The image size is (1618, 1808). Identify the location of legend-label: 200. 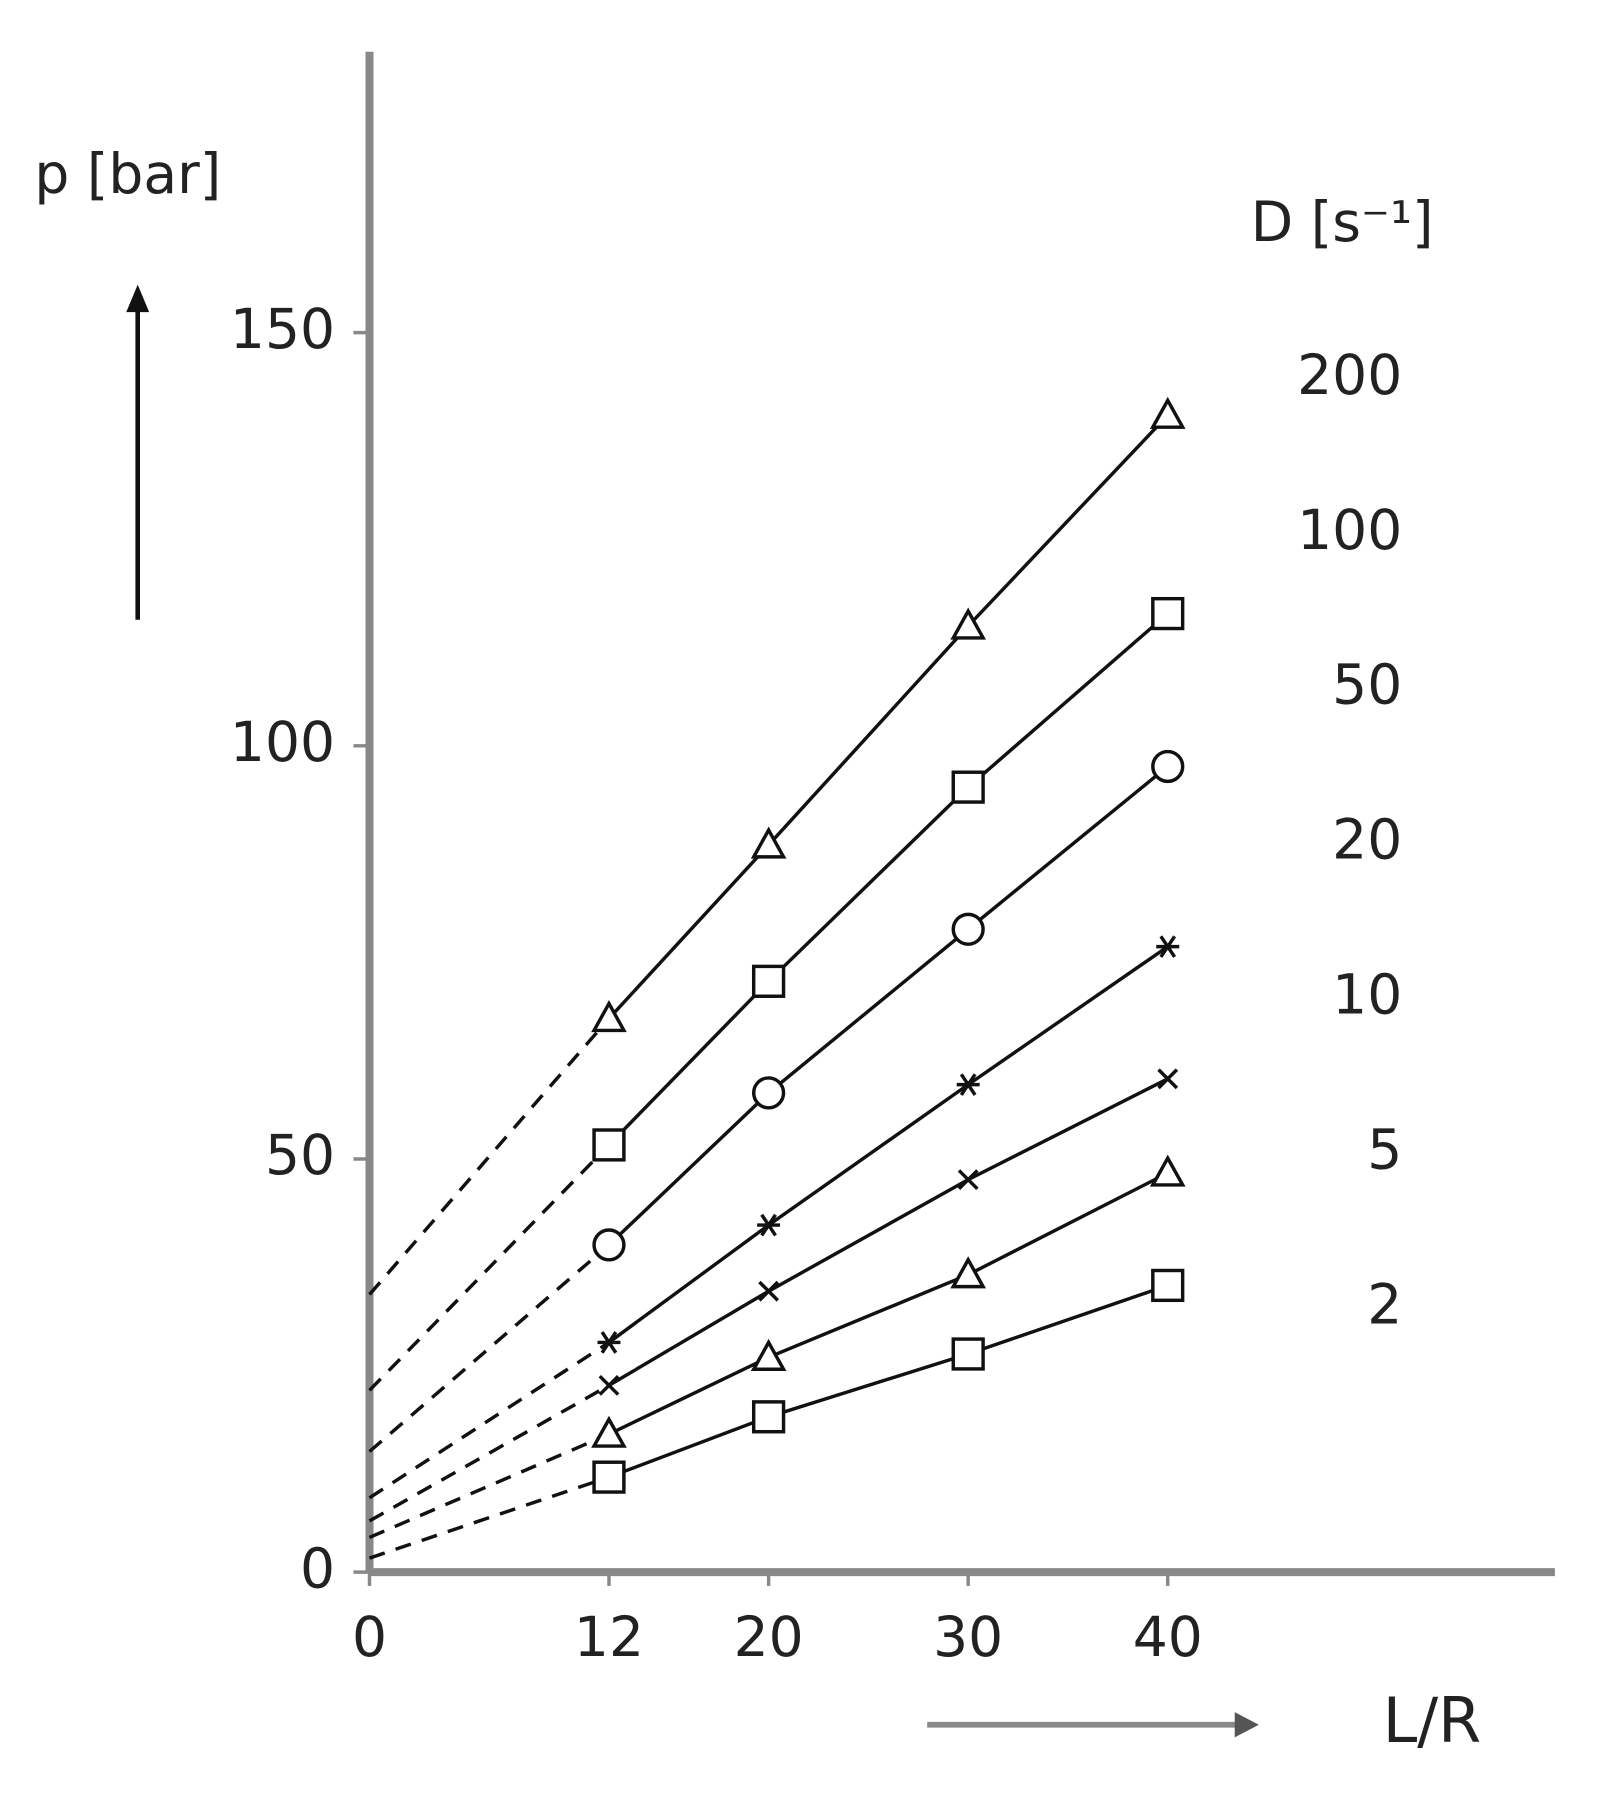
(1349, 375).